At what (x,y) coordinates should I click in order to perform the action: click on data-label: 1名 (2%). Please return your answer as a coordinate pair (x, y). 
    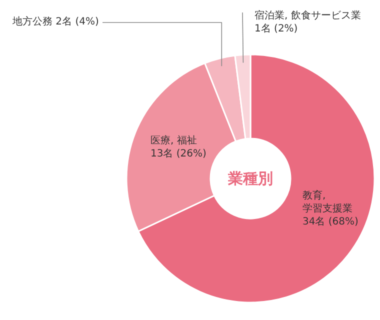
    Looking at the image, I should click on (276, 28).